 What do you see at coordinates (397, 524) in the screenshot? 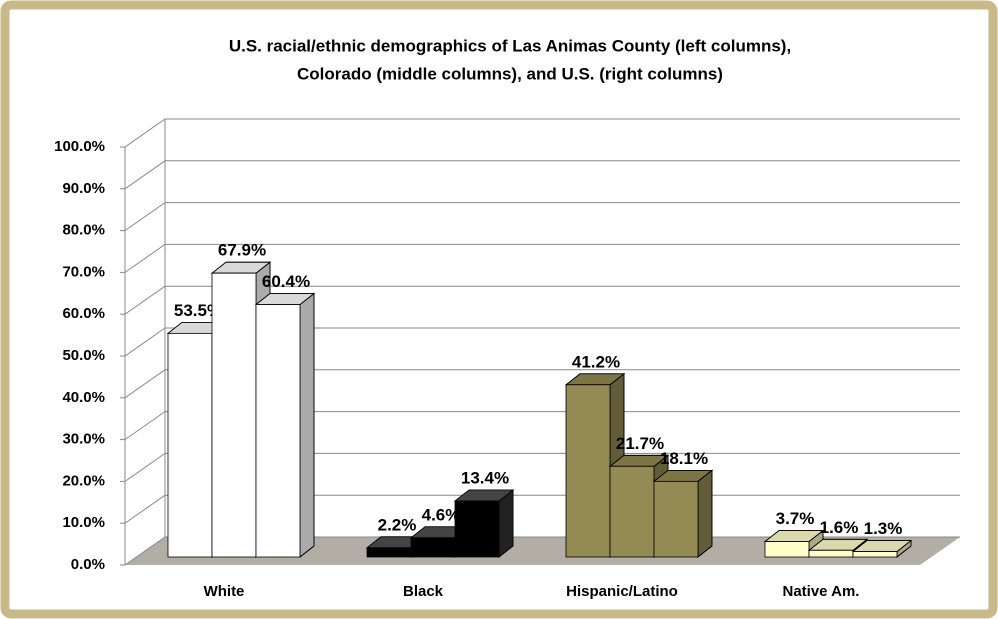
I see `value-label: 2.2%` at bounding box center [397, 524].